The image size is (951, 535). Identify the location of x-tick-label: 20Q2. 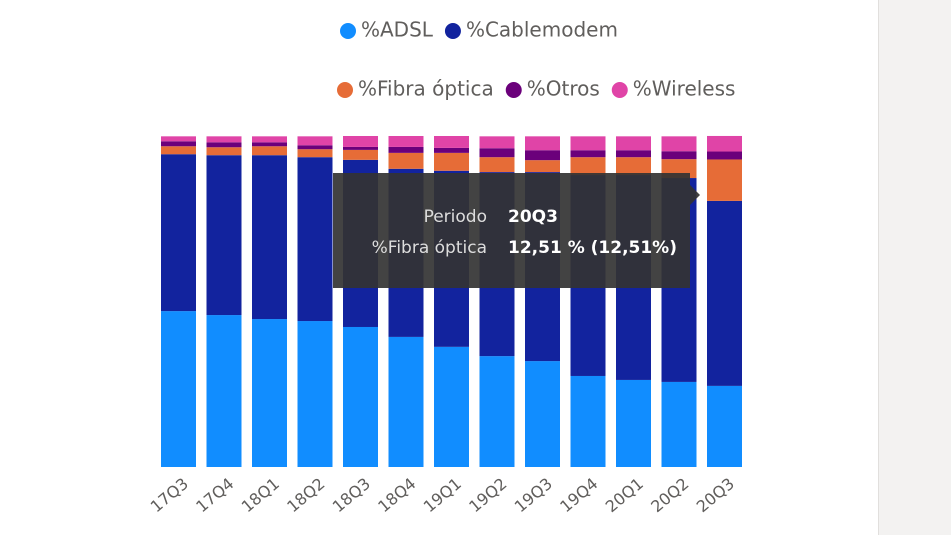
(669, 495).